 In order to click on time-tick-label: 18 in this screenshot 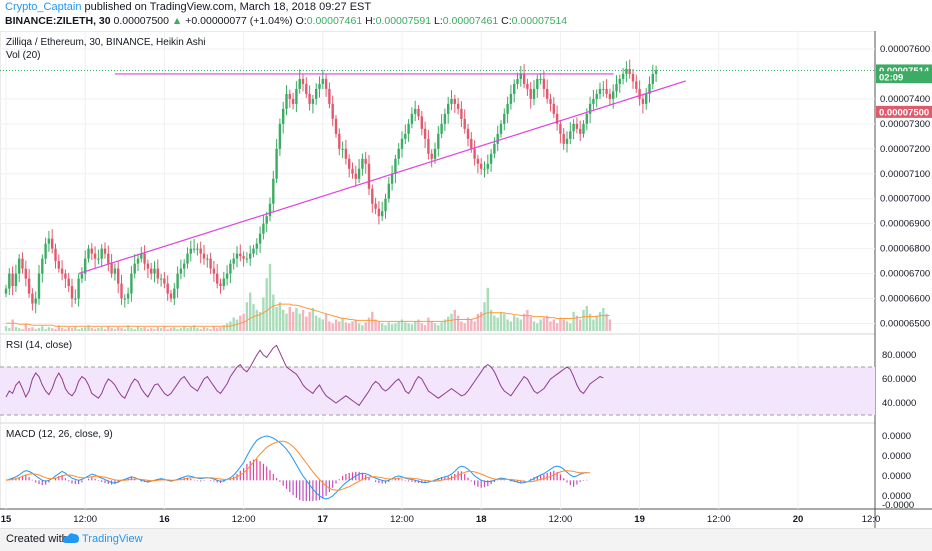, I will do `click(481, 519)`.